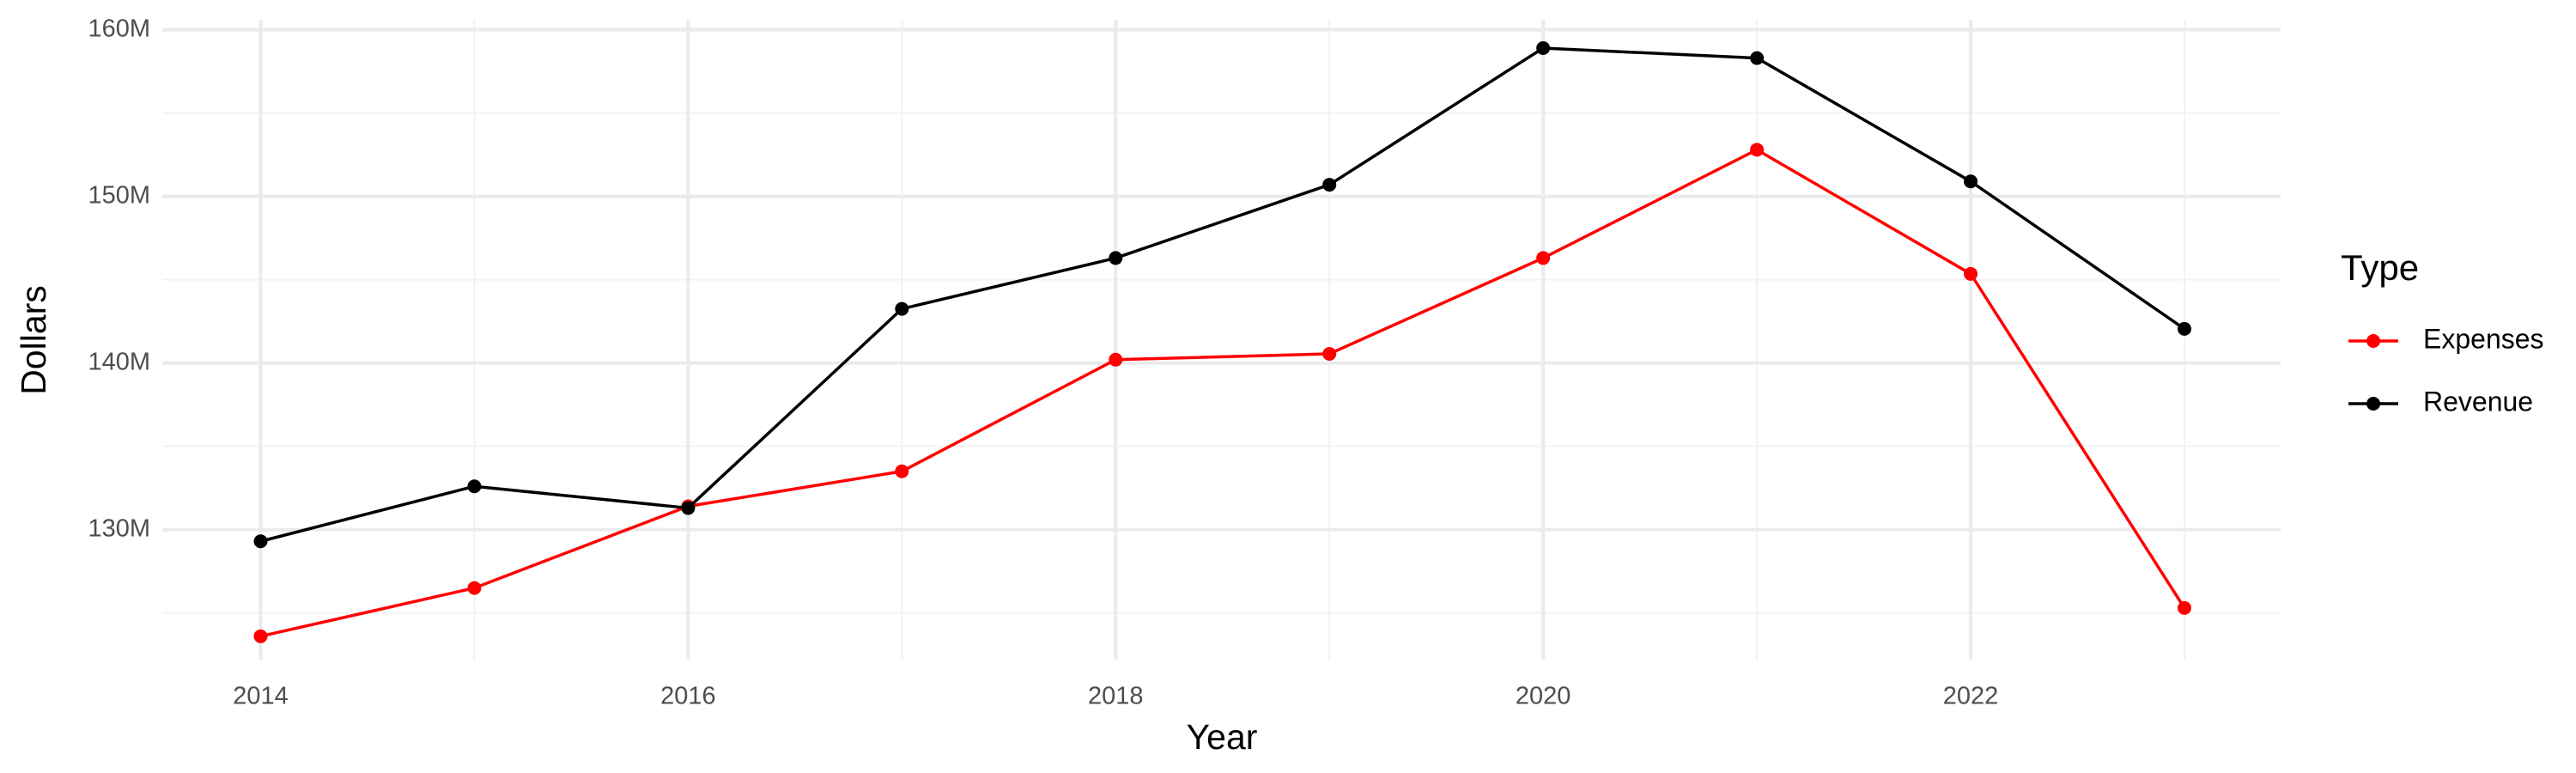 This screenshot has width=2576, height=773. Describe the element at coordinates (119, 195) in the screenshot. I see `y-tick-label: 150M` at that location.